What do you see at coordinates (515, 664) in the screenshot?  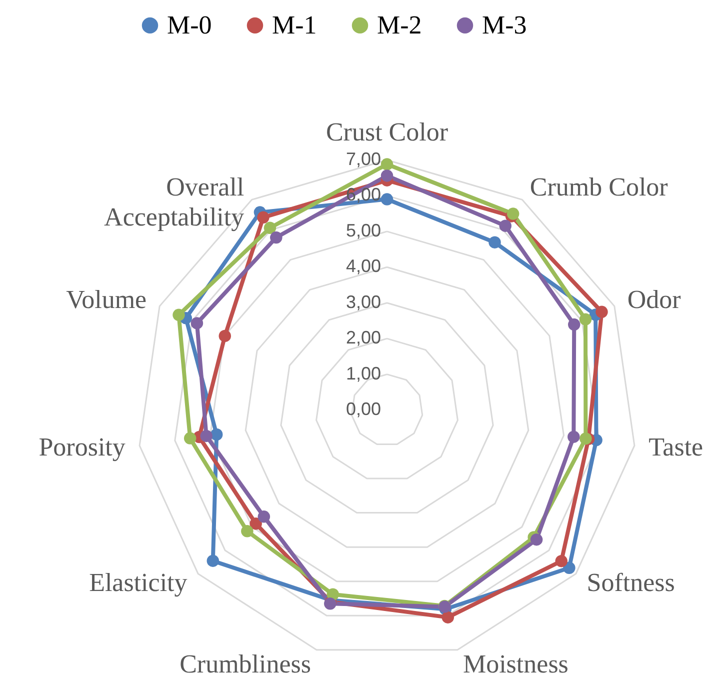 I see `spoke-label: Moistness` at bounding box center [515, 664].